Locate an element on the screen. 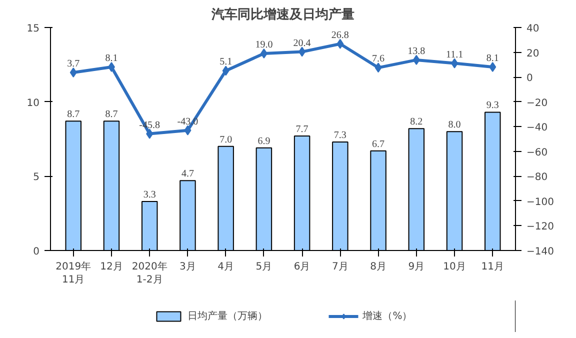  y-tick-label: 0 is located at coordinates (36, 252).